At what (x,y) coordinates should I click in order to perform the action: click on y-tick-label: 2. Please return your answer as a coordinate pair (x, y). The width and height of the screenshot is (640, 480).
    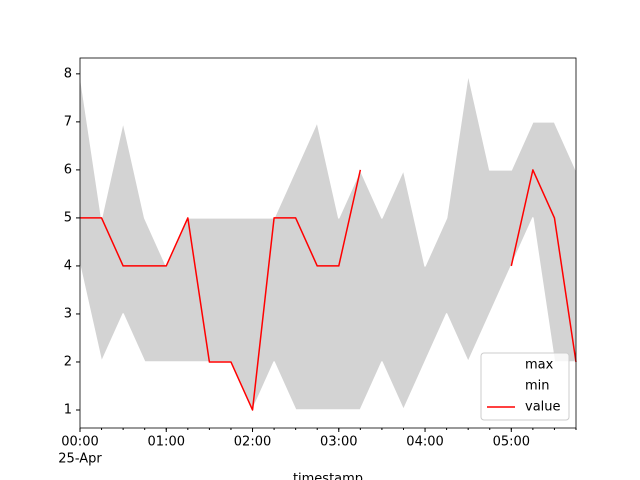
    Looking at the image, I should click on (68, 361).